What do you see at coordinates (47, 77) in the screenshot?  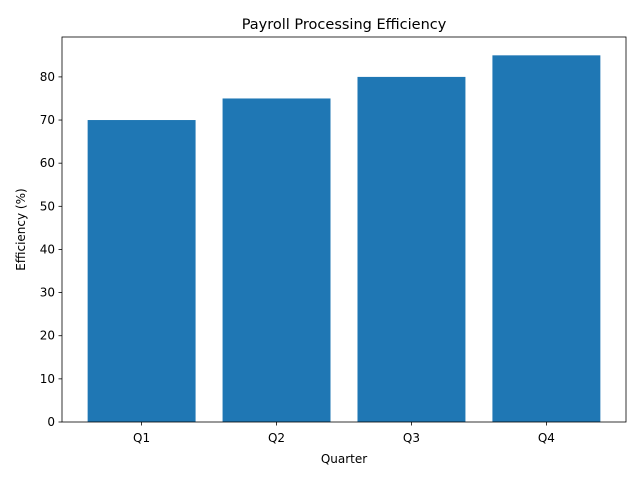 I see `y-tick-label: 80` at bounding box center [47, 77].